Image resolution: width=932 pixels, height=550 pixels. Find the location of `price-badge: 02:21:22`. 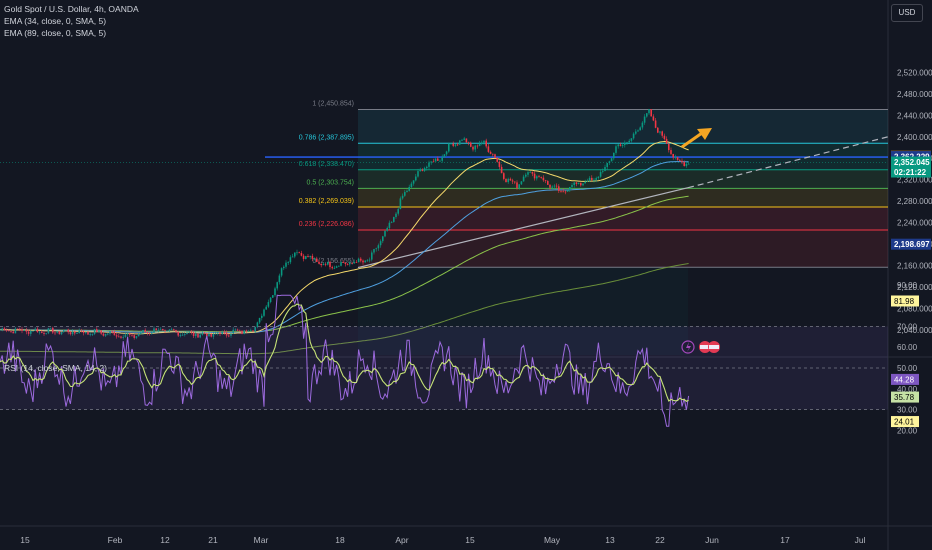

price-badge: 02:21:22 is located at coordinates (911, 172).